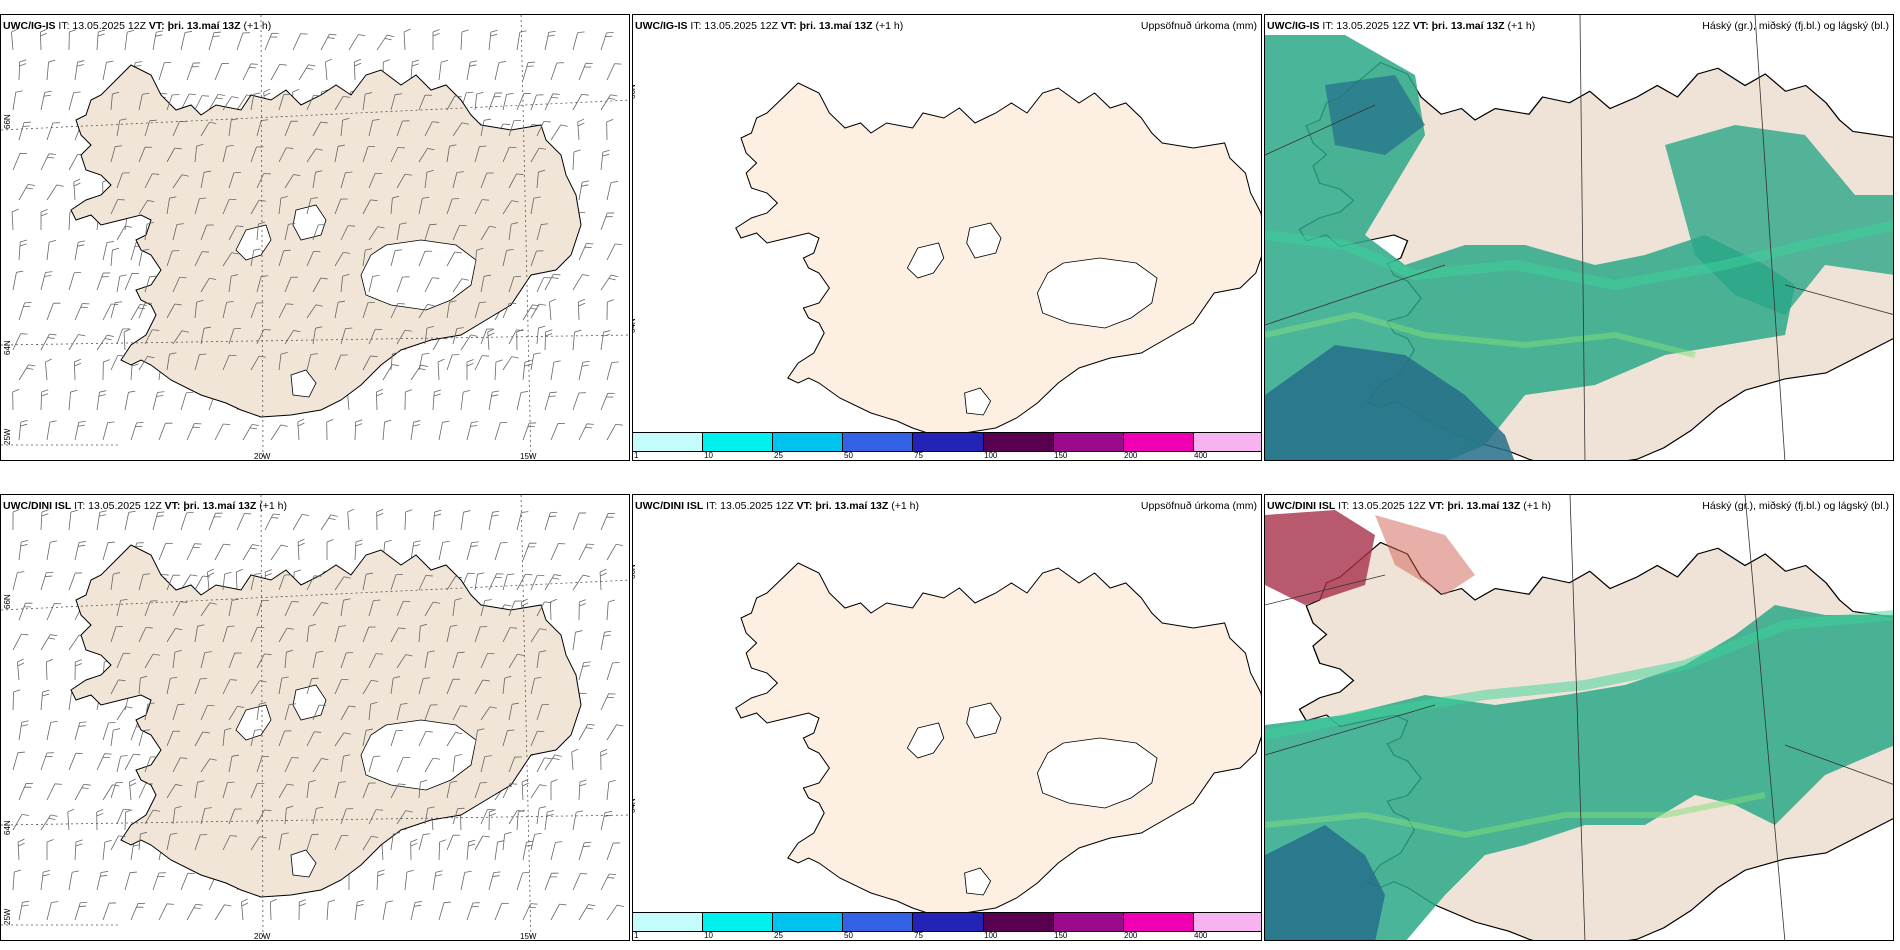  Describe the element at coordinates (947, 442) in the screenshot. I see `precip-colorbar` at that location.